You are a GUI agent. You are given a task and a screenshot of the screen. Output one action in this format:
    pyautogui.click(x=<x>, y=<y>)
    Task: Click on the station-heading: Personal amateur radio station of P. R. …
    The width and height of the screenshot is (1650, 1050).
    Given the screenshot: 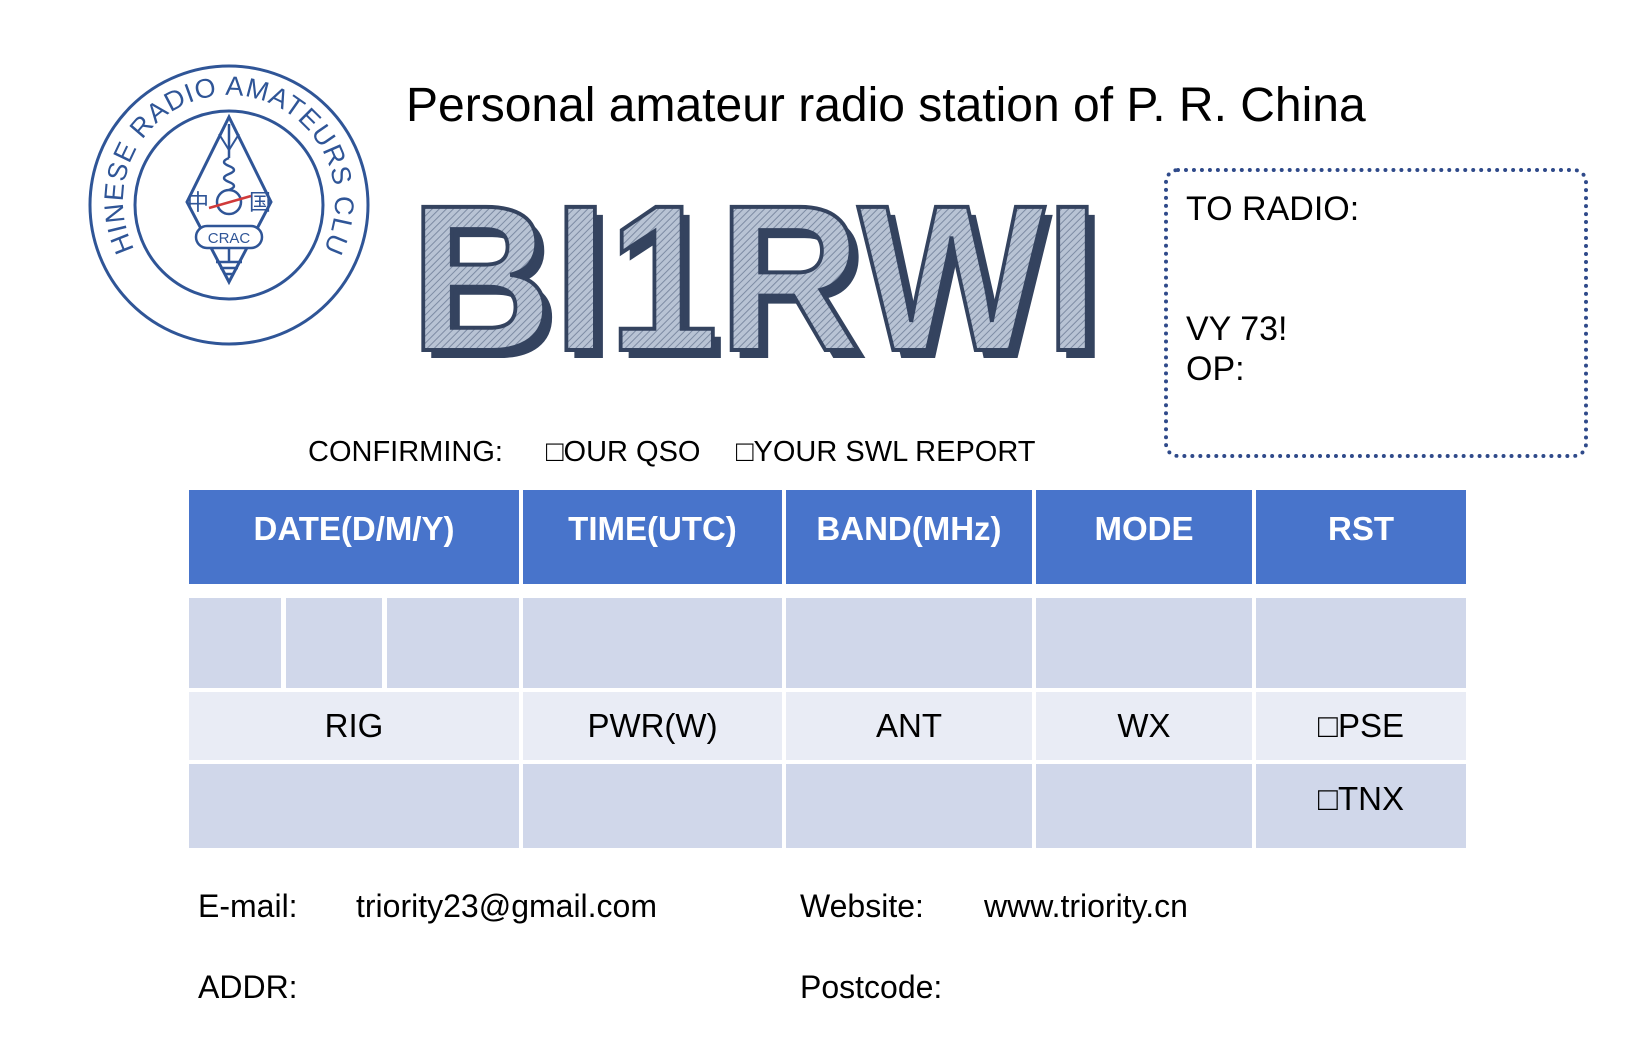 What is the action you would take?
    pyautogui.click(x=886, y=105)
    